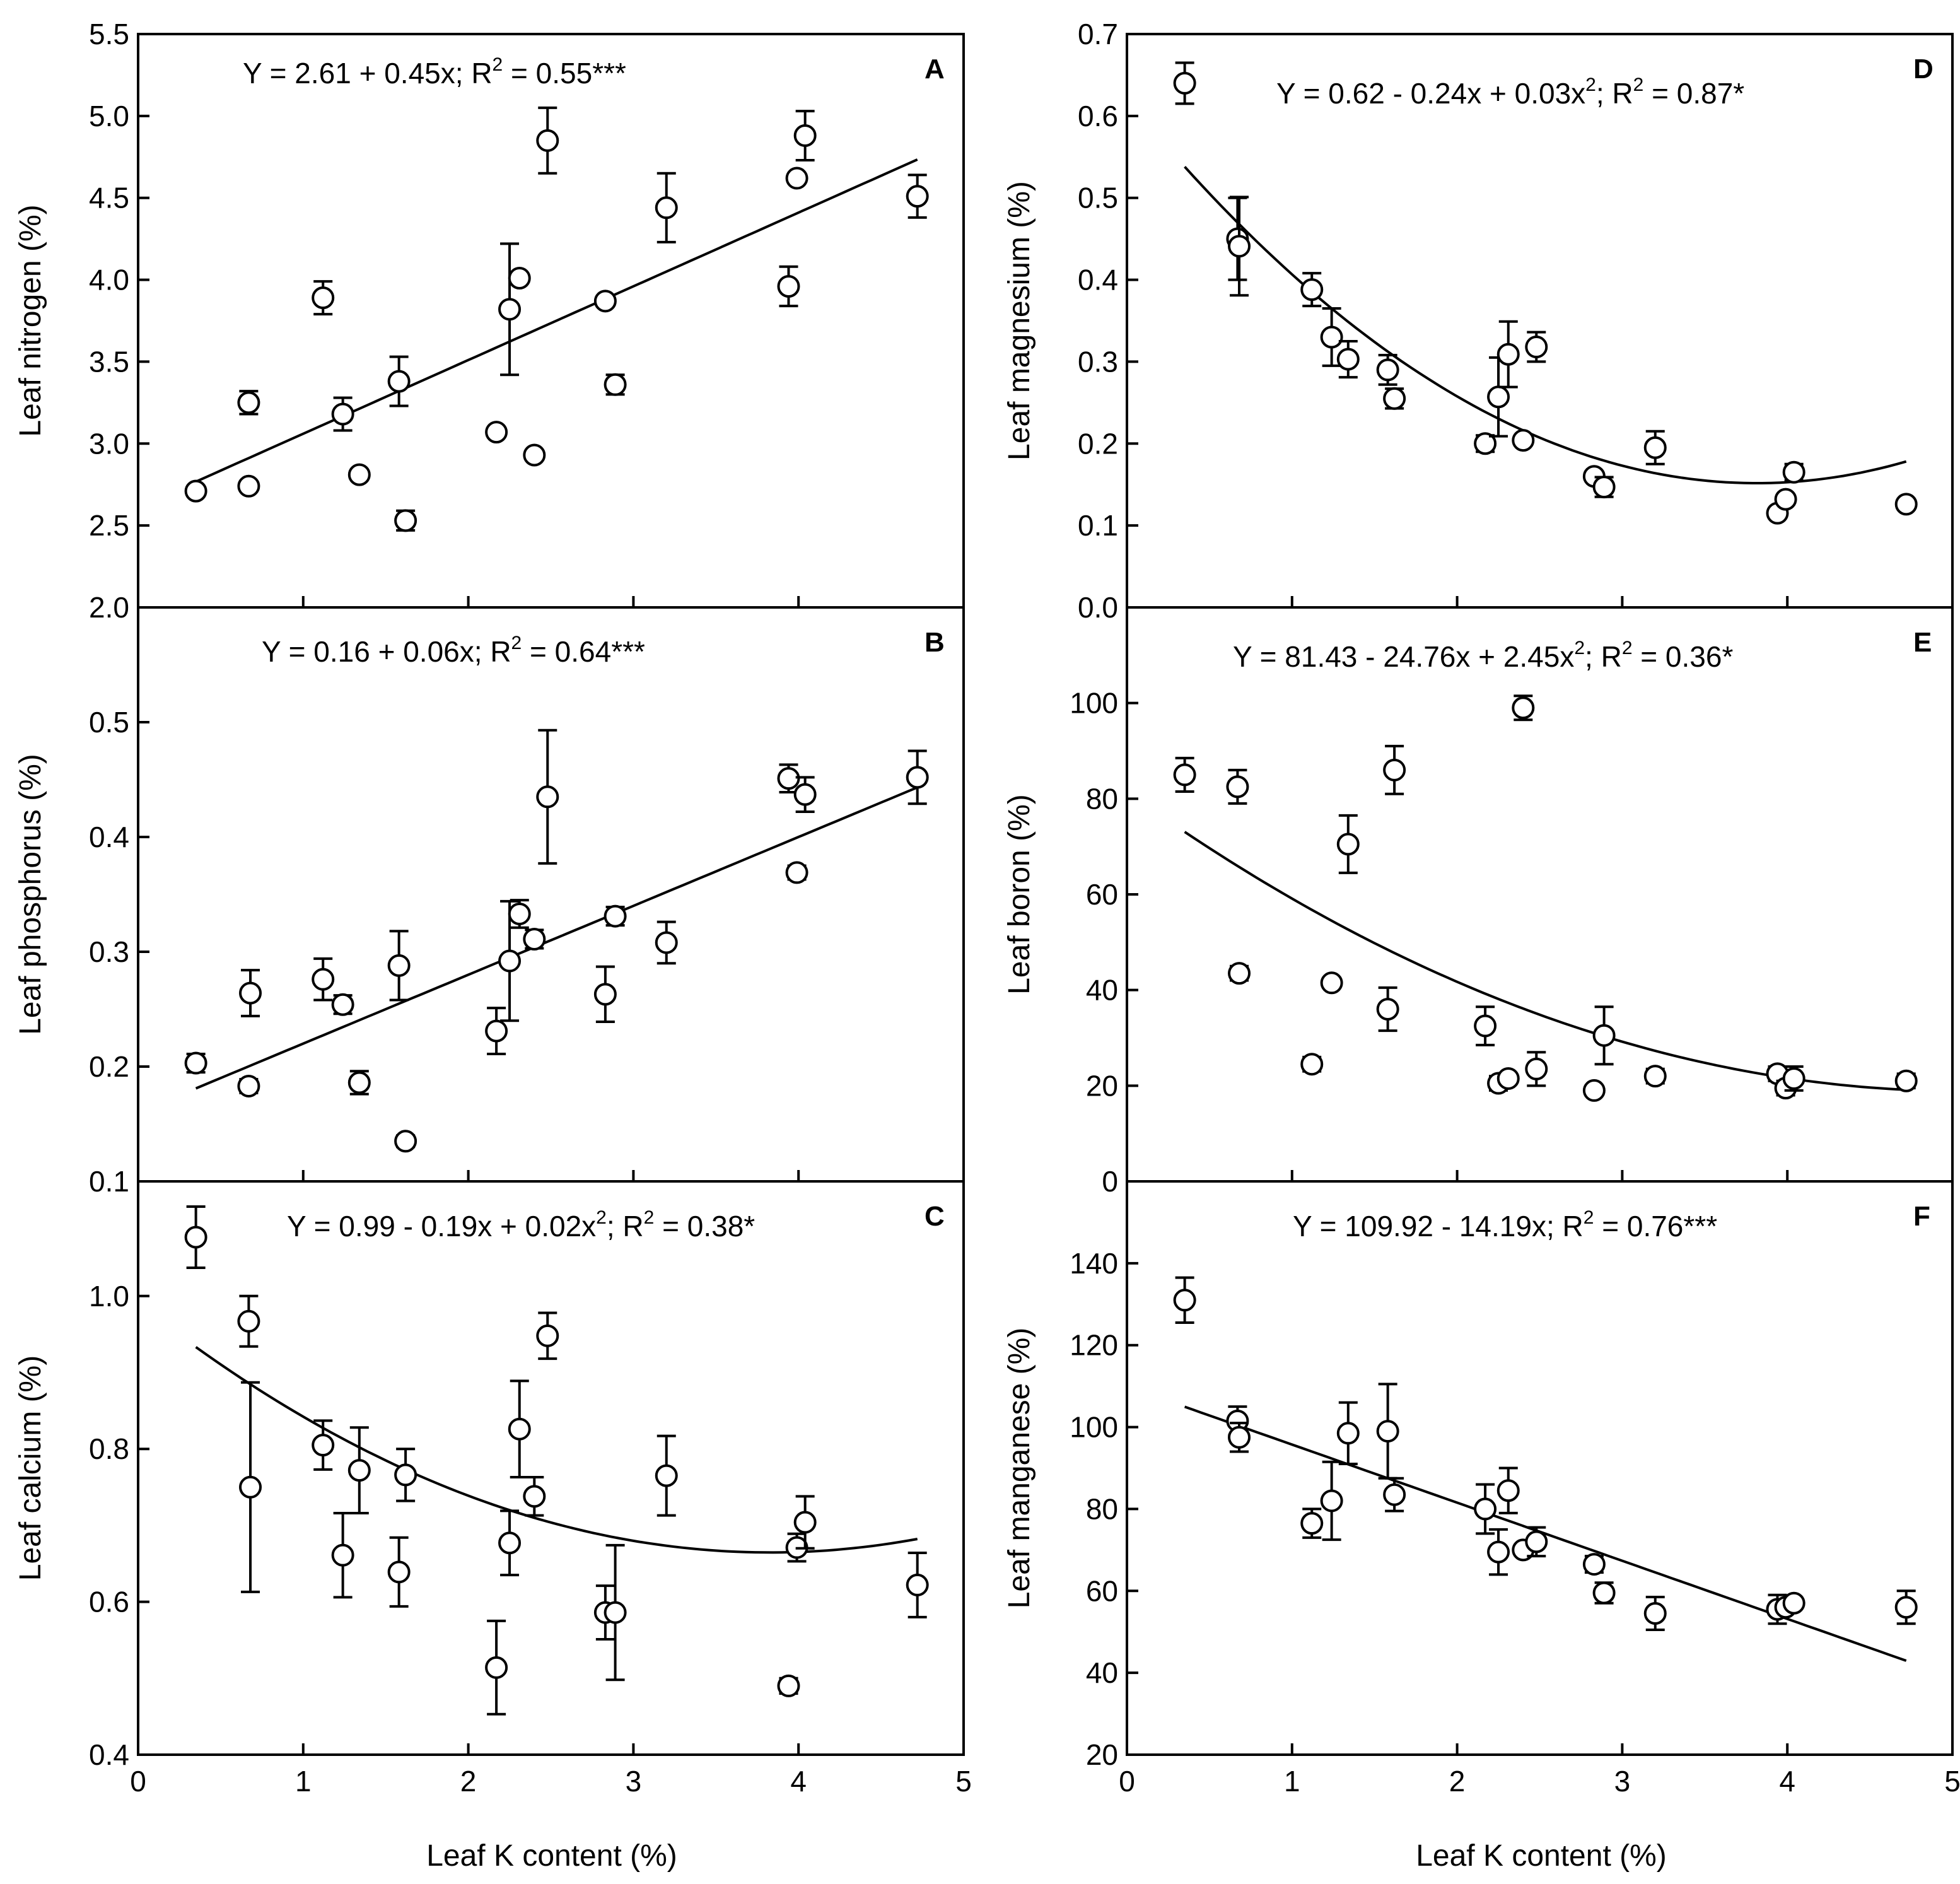  I want to click on x-axis-label-left: Leaf K content (%), so click(551, 1856).